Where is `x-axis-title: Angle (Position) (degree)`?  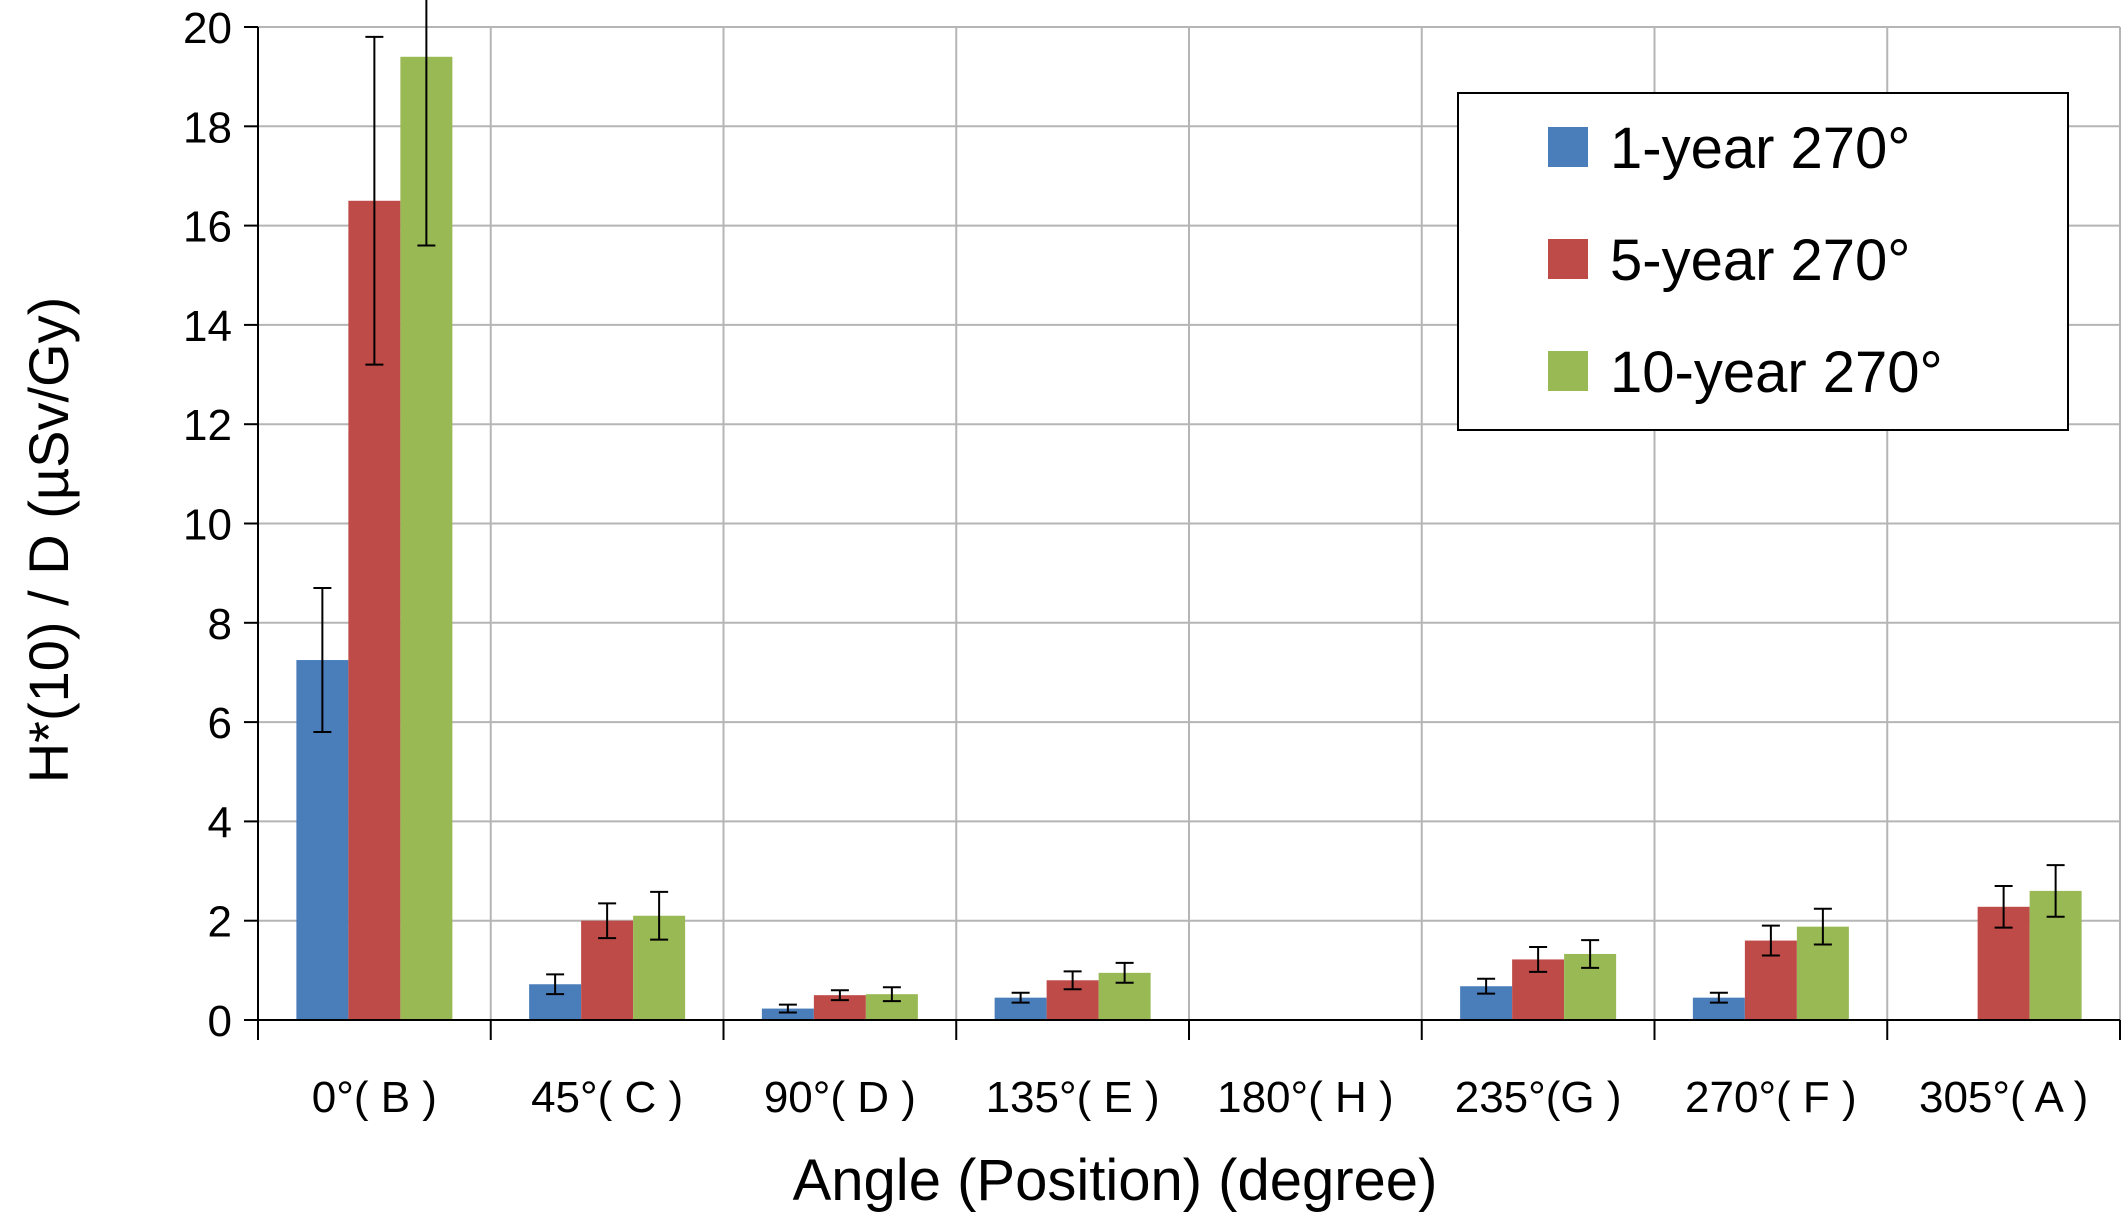
x-axis-title: Angle (Position) (degree) is located at coordinates (1115, 1180).